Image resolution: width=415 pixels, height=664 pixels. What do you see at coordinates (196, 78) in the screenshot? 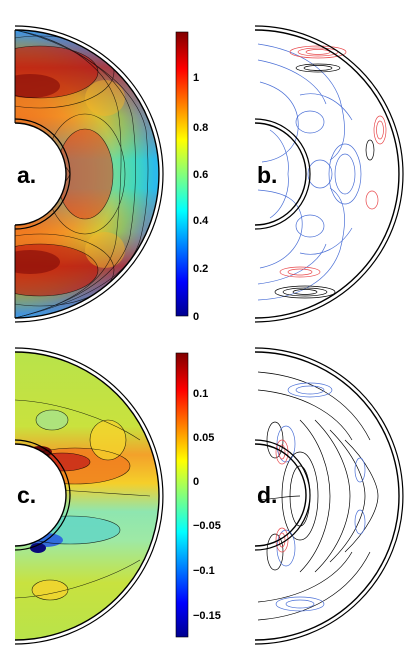
I see `colorbar-top-tick: 1` at bounding box center [196, 78].